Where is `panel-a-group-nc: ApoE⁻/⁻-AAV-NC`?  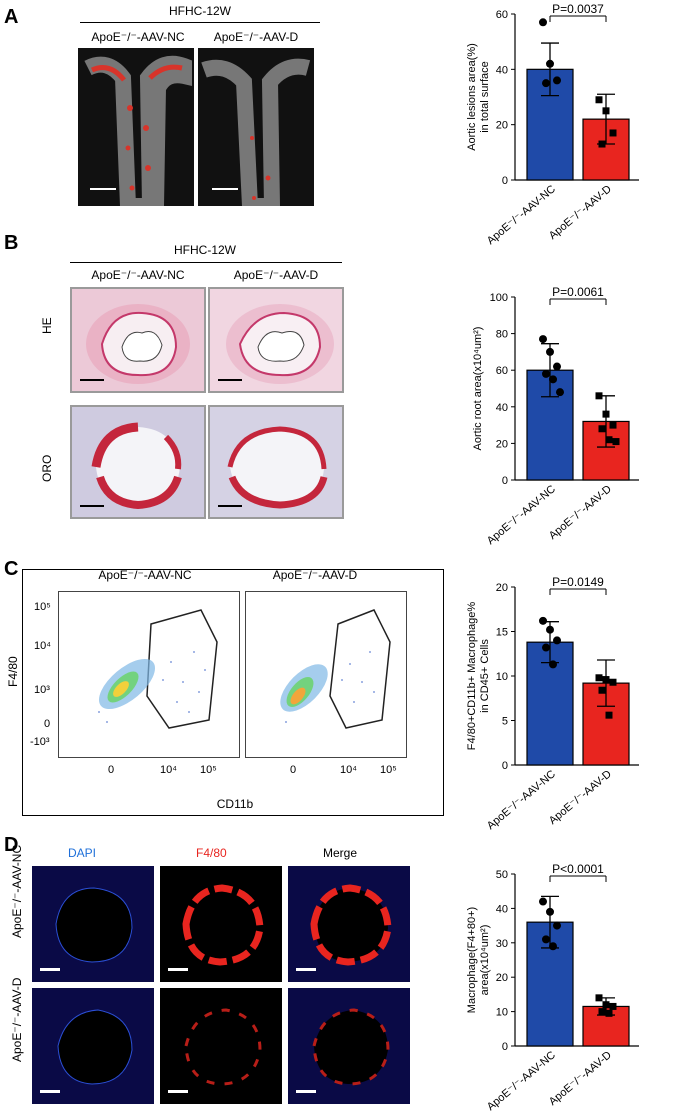
panel-a-group-nc: ApoE⁻/⁻-AAV-NC is located at coordinates (138, 37).